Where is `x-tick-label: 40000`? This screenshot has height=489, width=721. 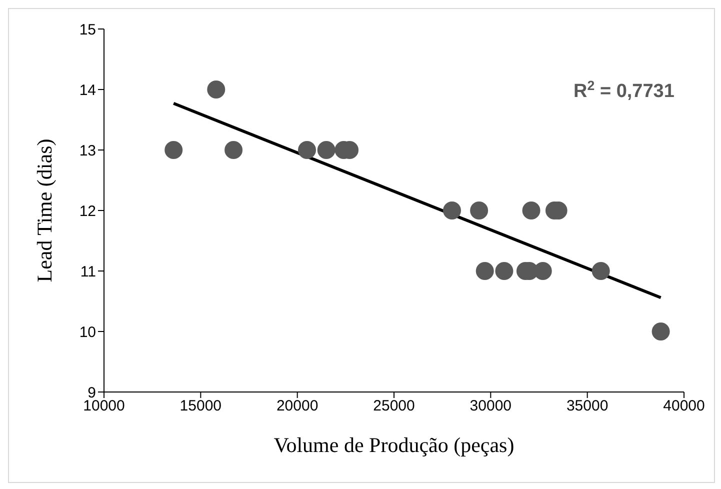 x-tick-label: 40000 is located at coordinates (684, 406).